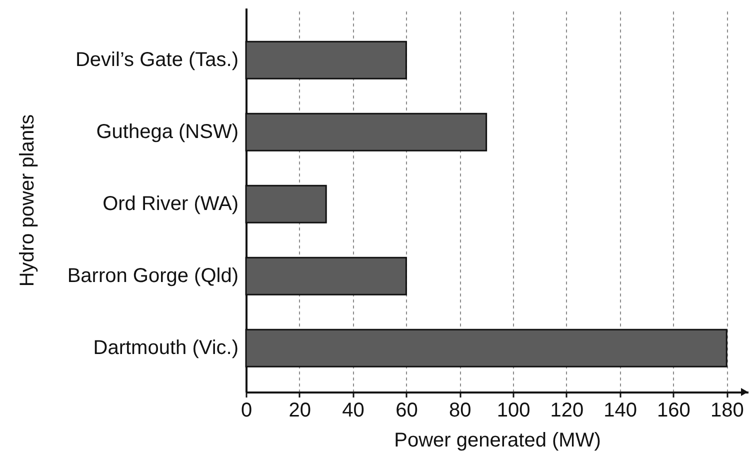 This screenshot has width=751, height=455. I want to click on x-tick-label: 0, so click(246, 411).